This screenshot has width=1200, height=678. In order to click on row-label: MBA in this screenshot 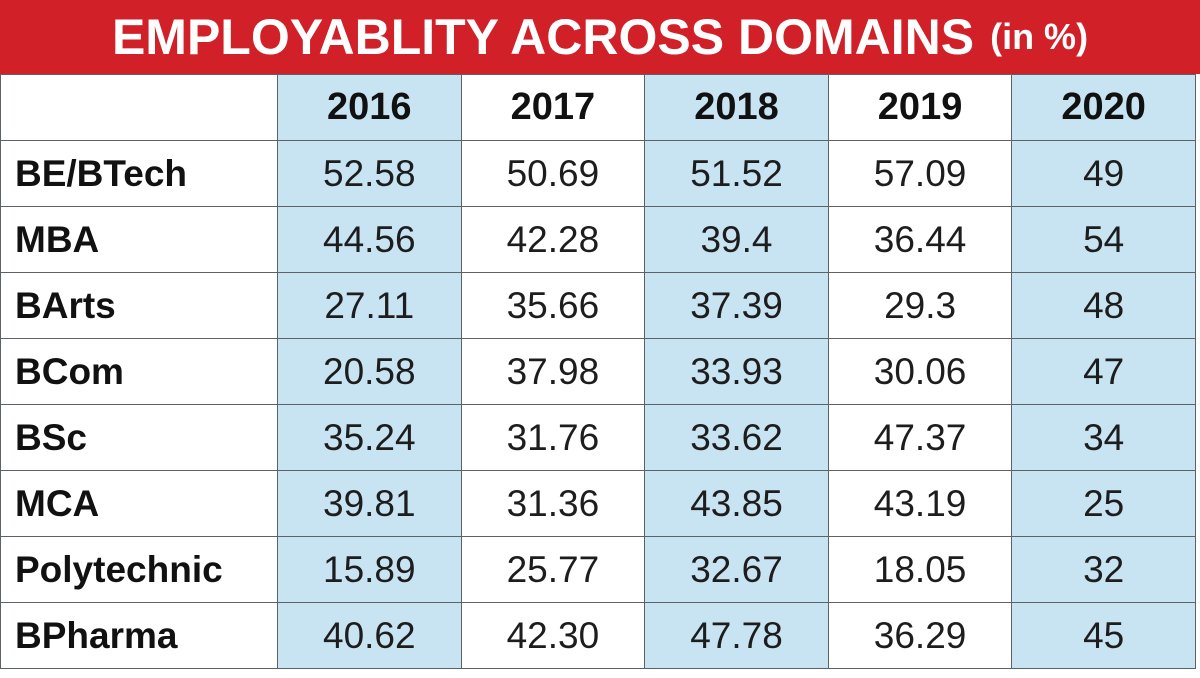, I will do `click(139, 239)`.